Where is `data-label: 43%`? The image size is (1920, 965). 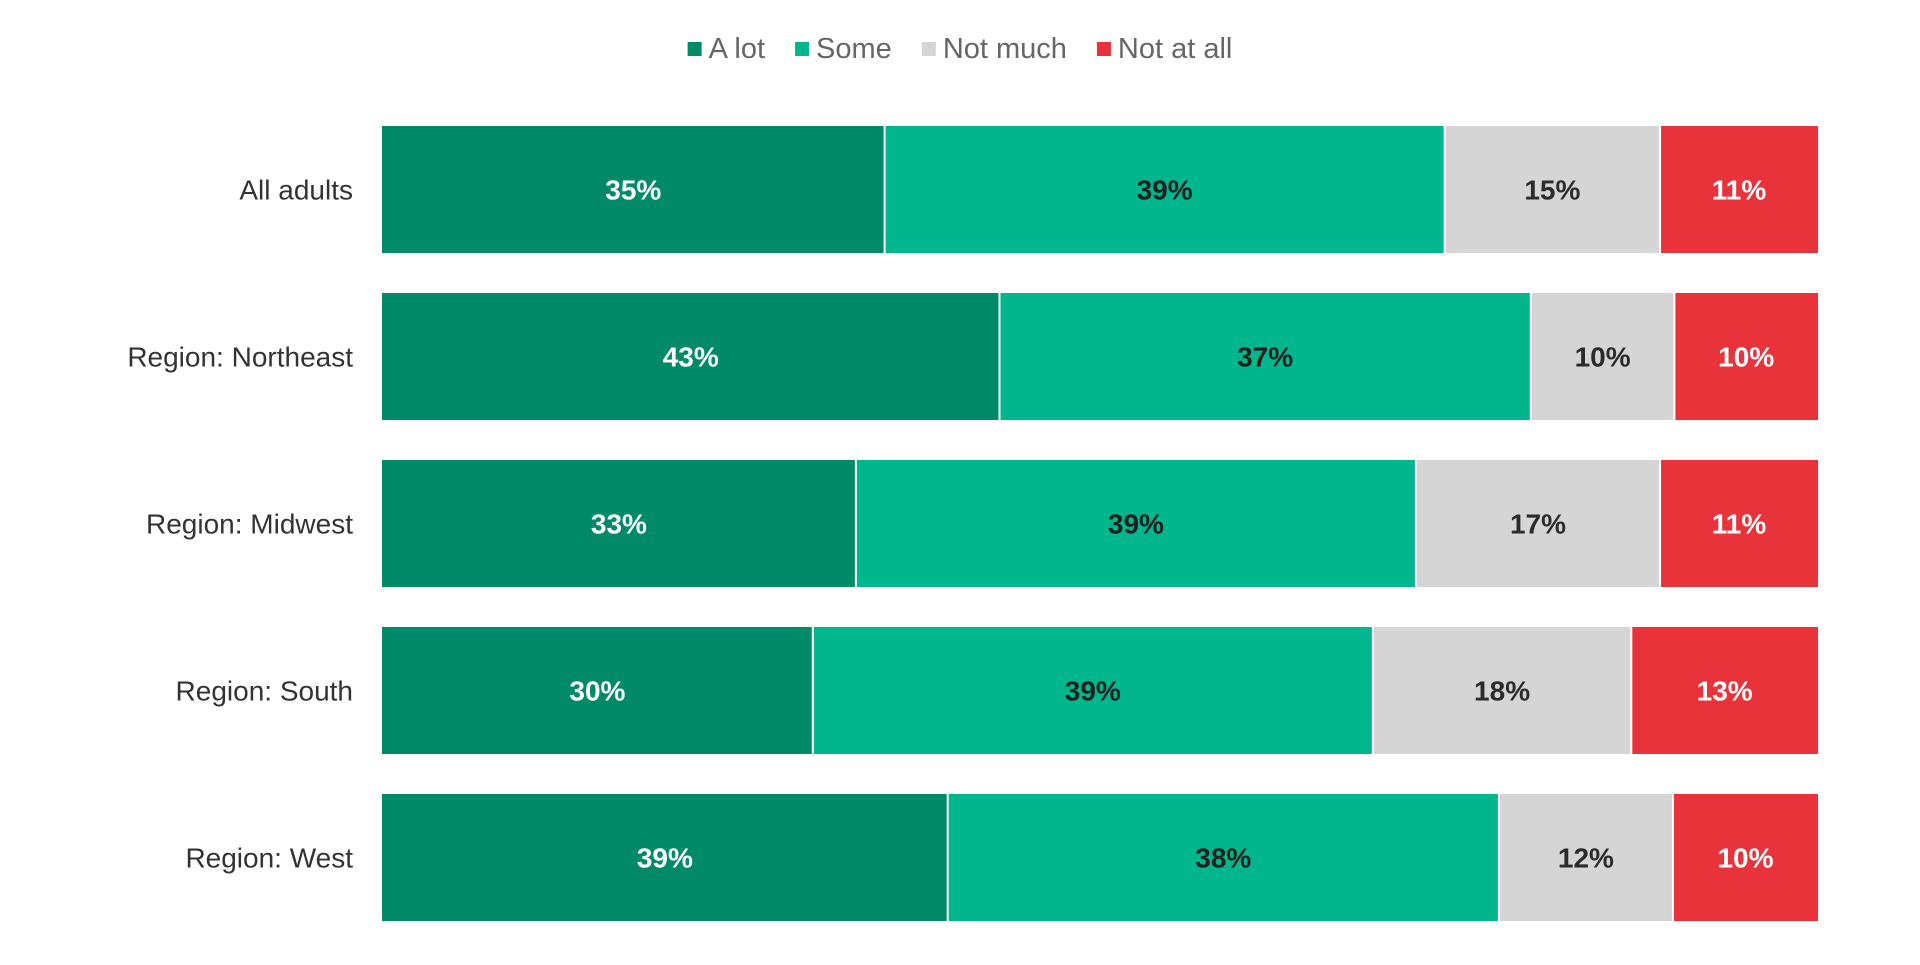 data-label: 43% is located at coordinates (691, 357).